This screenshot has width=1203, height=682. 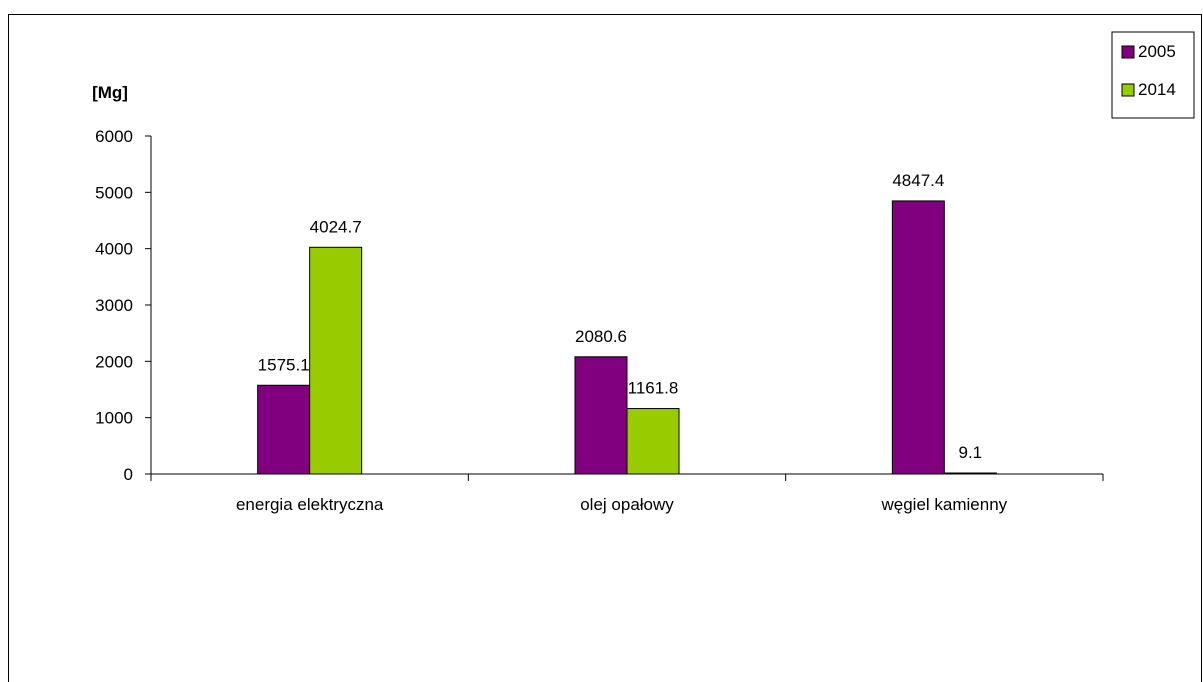 What do you see at coordinates (627, 504) in the screenshot?
I see `x-category-label: olej opałowy` at bounding box center [627, 504].